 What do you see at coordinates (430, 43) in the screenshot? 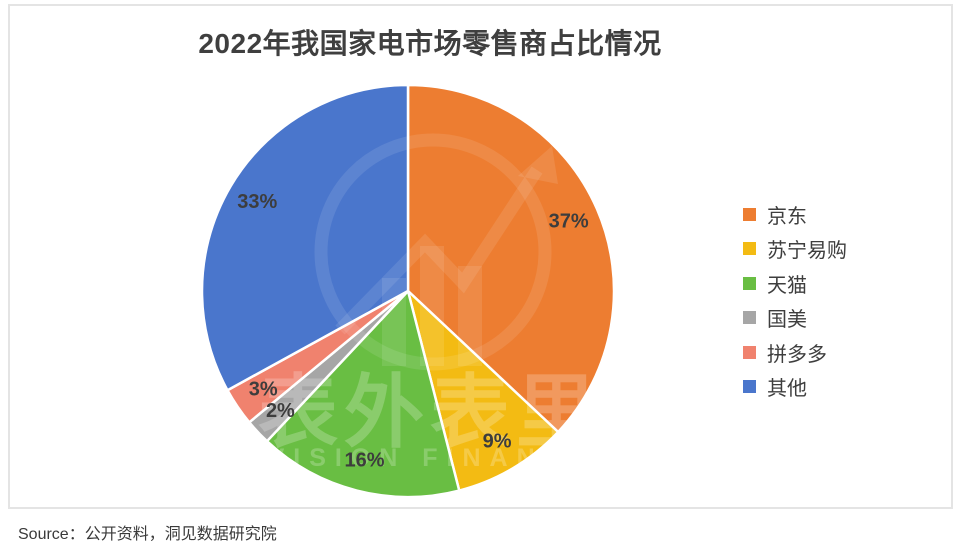
I see `chart-title: 2022年我国家电市场零售商占比情况` at bounding box center [430, 43].